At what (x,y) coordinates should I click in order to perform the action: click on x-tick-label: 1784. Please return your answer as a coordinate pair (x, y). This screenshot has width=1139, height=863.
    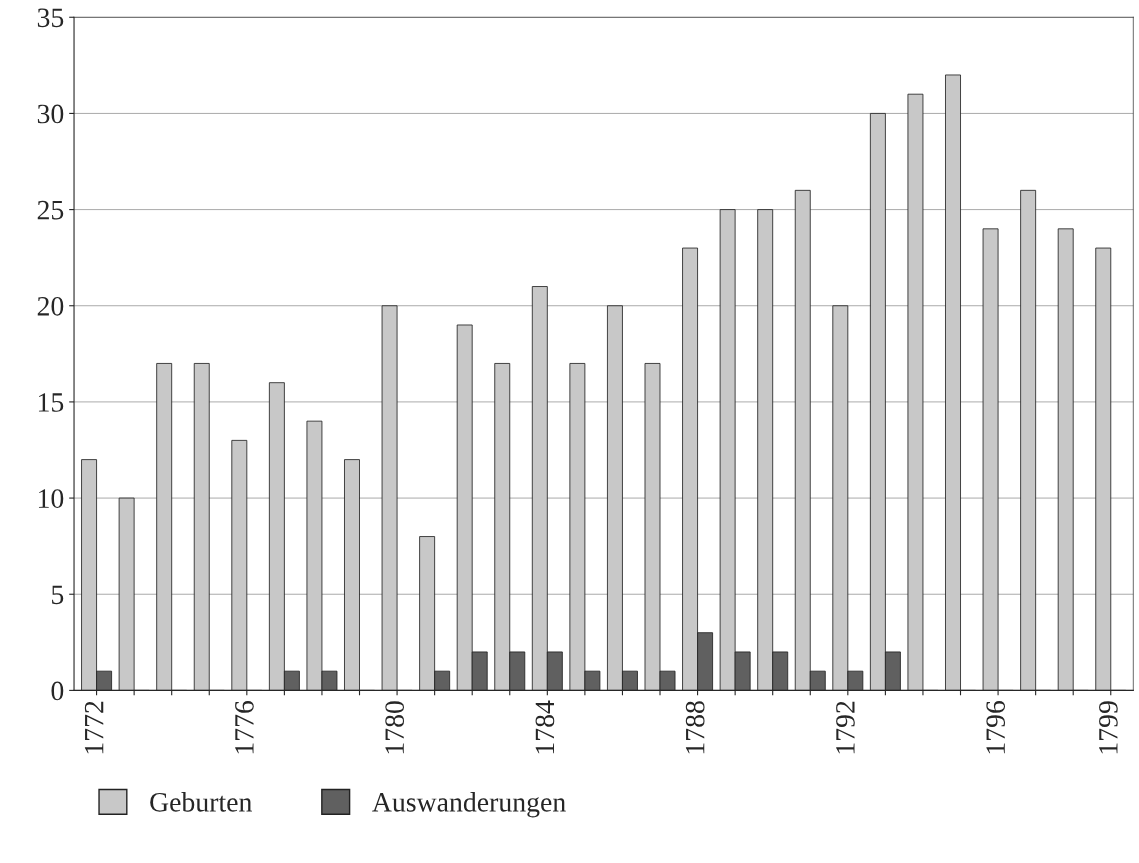
    Looking at the image, I should click on (545, 727).